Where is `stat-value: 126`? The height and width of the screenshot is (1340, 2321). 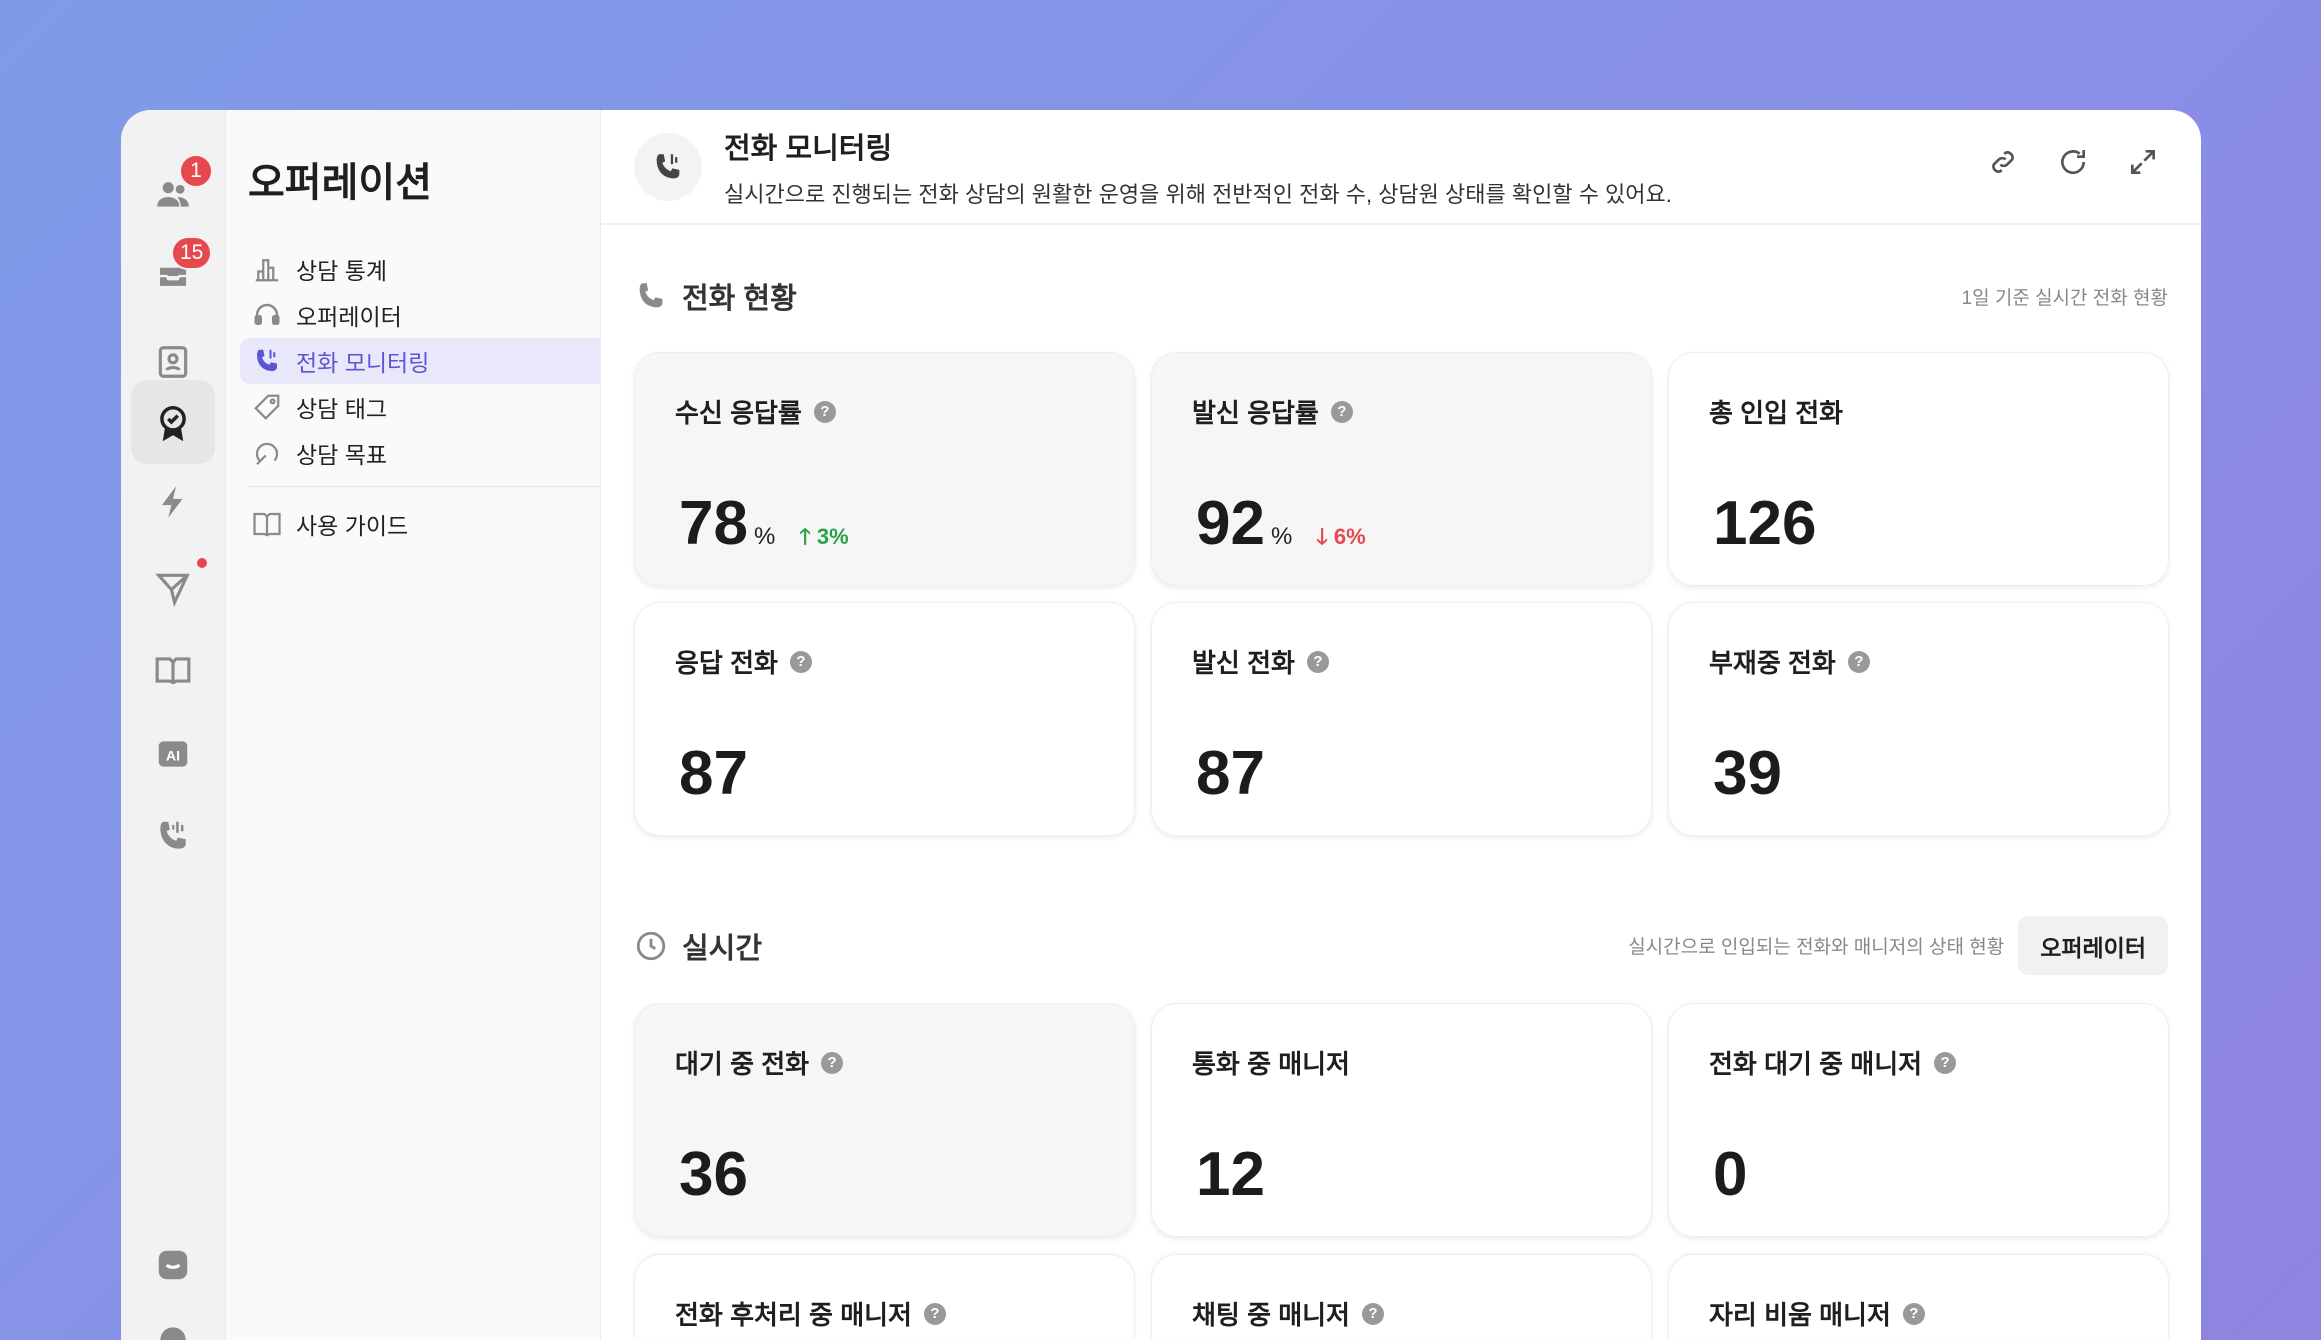 stat-value: 126 is located at coordinates (1765, 523).